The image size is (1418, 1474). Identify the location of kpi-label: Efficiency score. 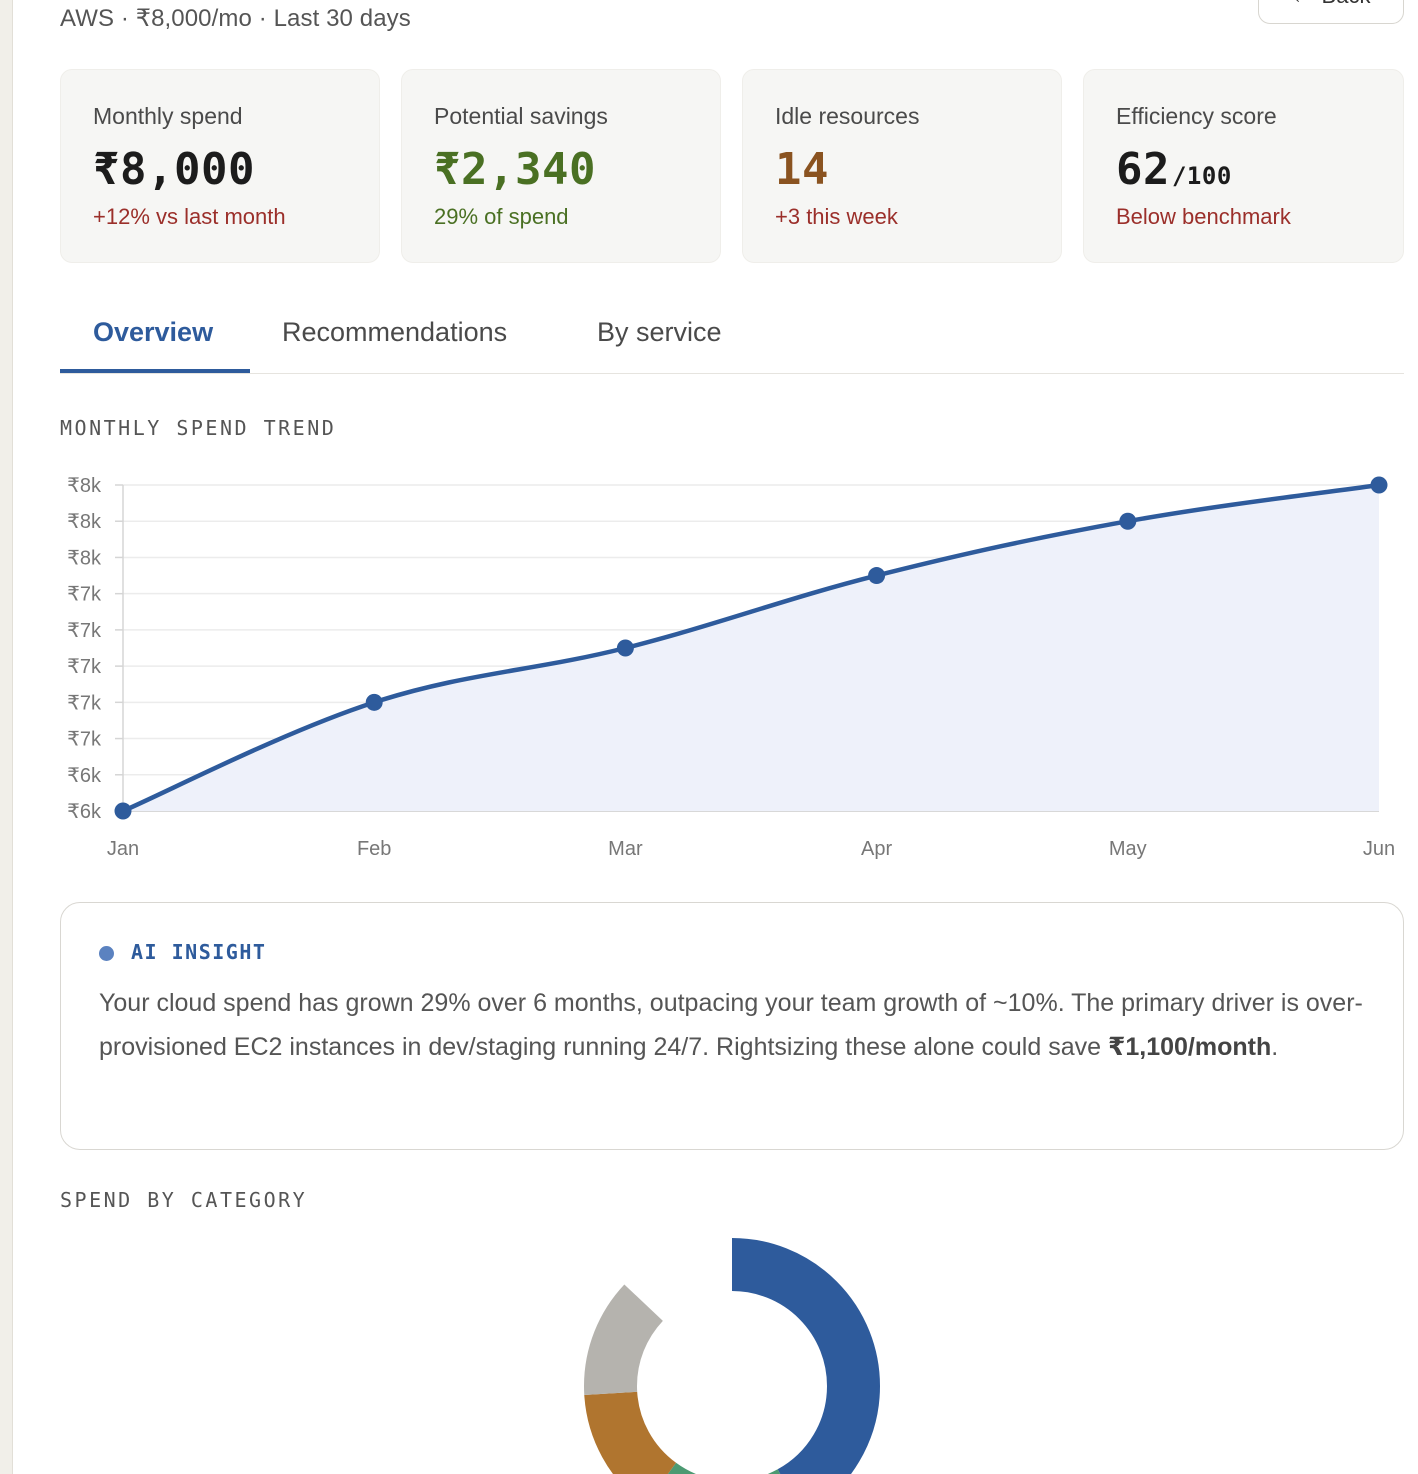
(1196, 116).